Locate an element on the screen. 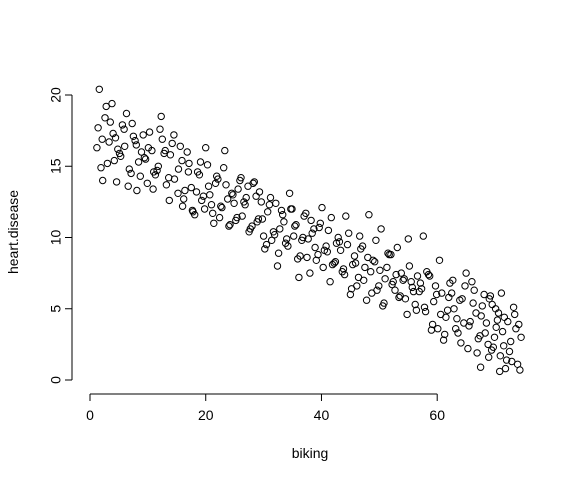 The height and width of the screenshot is (482, 583). y-tick-label: 0 is located at coordinates (56, 380).